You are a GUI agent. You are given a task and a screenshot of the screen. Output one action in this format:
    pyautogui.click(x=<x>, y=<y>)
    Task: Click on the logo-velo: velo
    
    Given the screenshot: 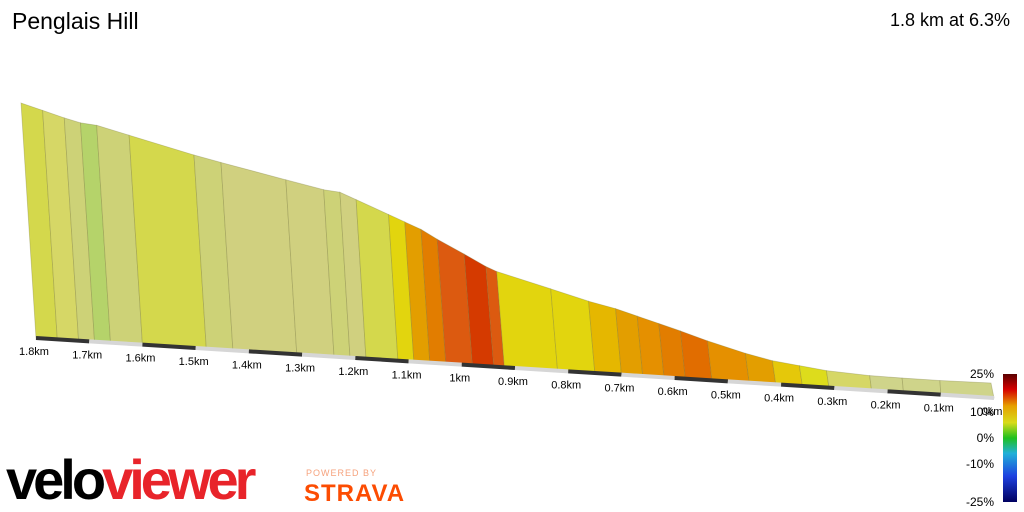 What is the action you would take?
    pyautogui.click(x=56, y=479)
    